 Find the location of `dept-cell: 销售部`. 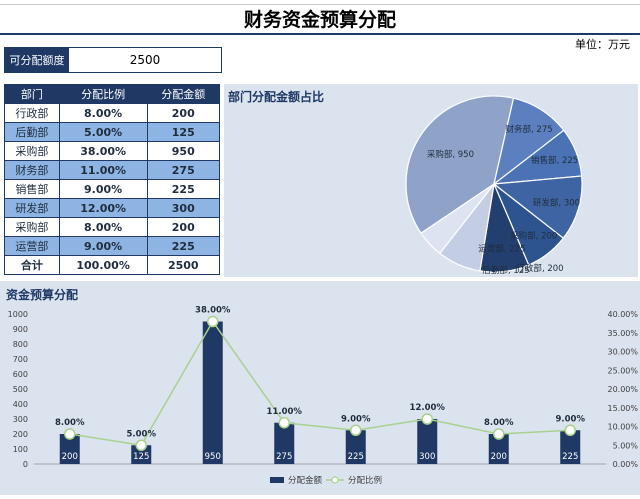

dept-cell: 销售部 is located at coordinates (32, 189).